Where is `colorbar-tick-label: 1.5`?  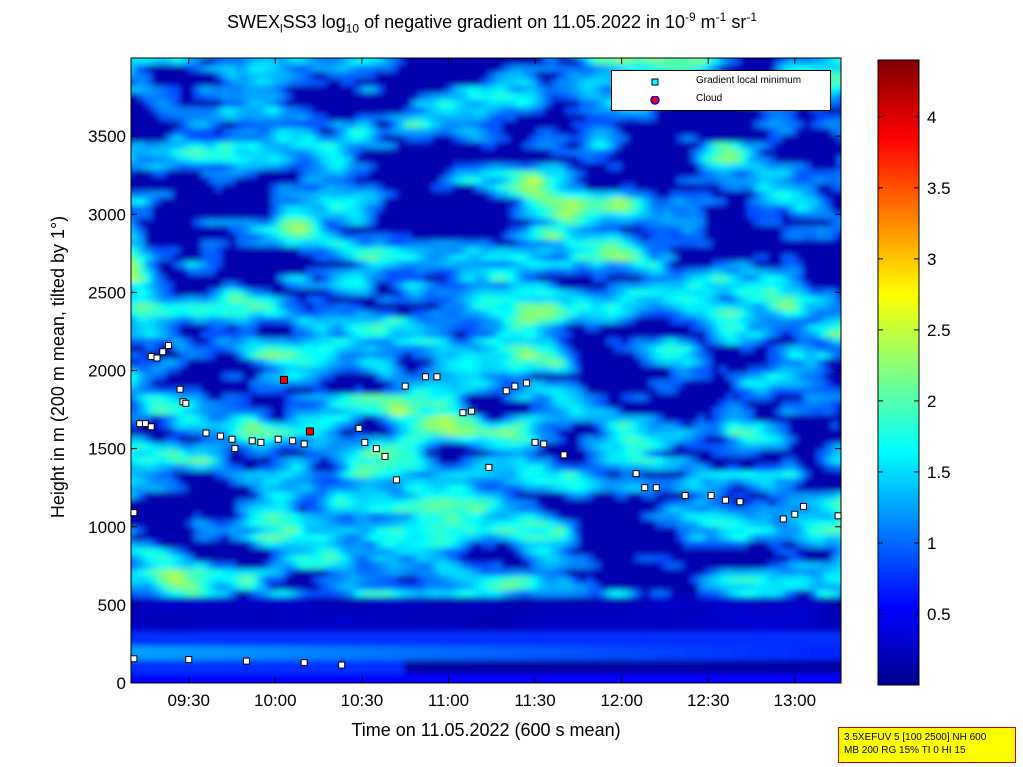
colorbar-tick-label: 1.5 is located at coordinates (939, 472).